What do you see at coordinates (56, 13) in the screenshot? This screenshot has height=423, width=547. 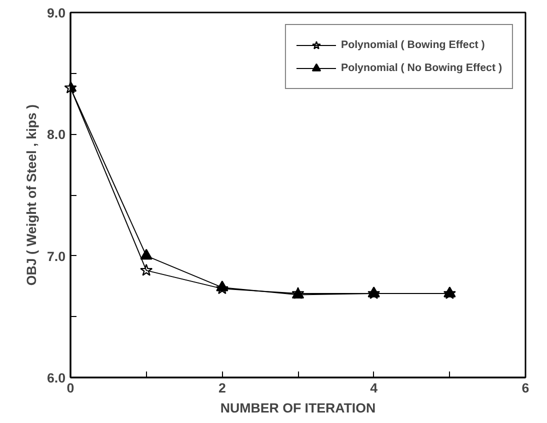 I see `y-tick-label: 9.0` at bounding box center [56, 13].